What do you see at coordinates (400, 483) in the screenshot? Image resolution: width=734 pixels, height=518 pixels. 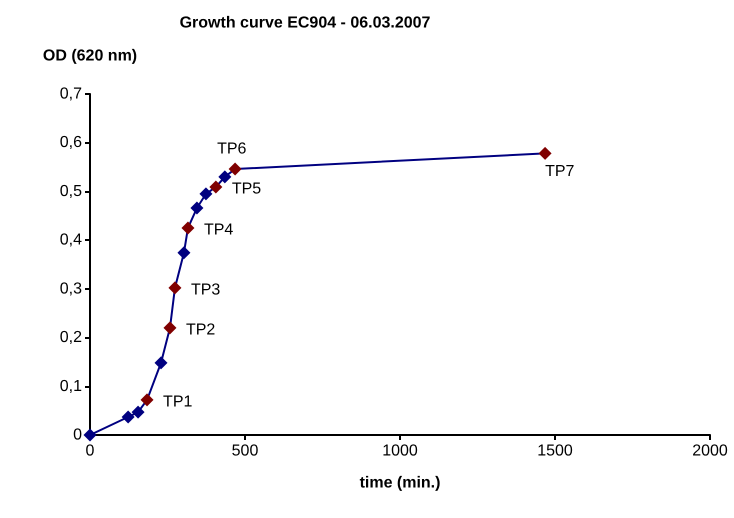 I see `x-axis-title: time (min.)` at bounding box center [400, 483].